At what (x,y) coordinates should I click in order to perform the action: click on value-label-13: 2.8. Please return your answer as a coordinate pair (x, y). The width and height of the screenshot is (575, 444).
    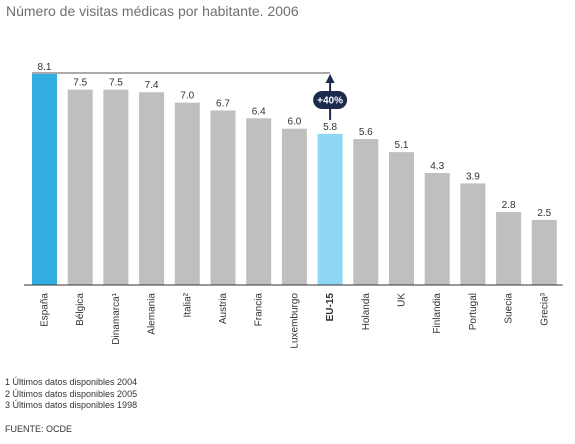
    Looking at the image, I should click on (509, 205).